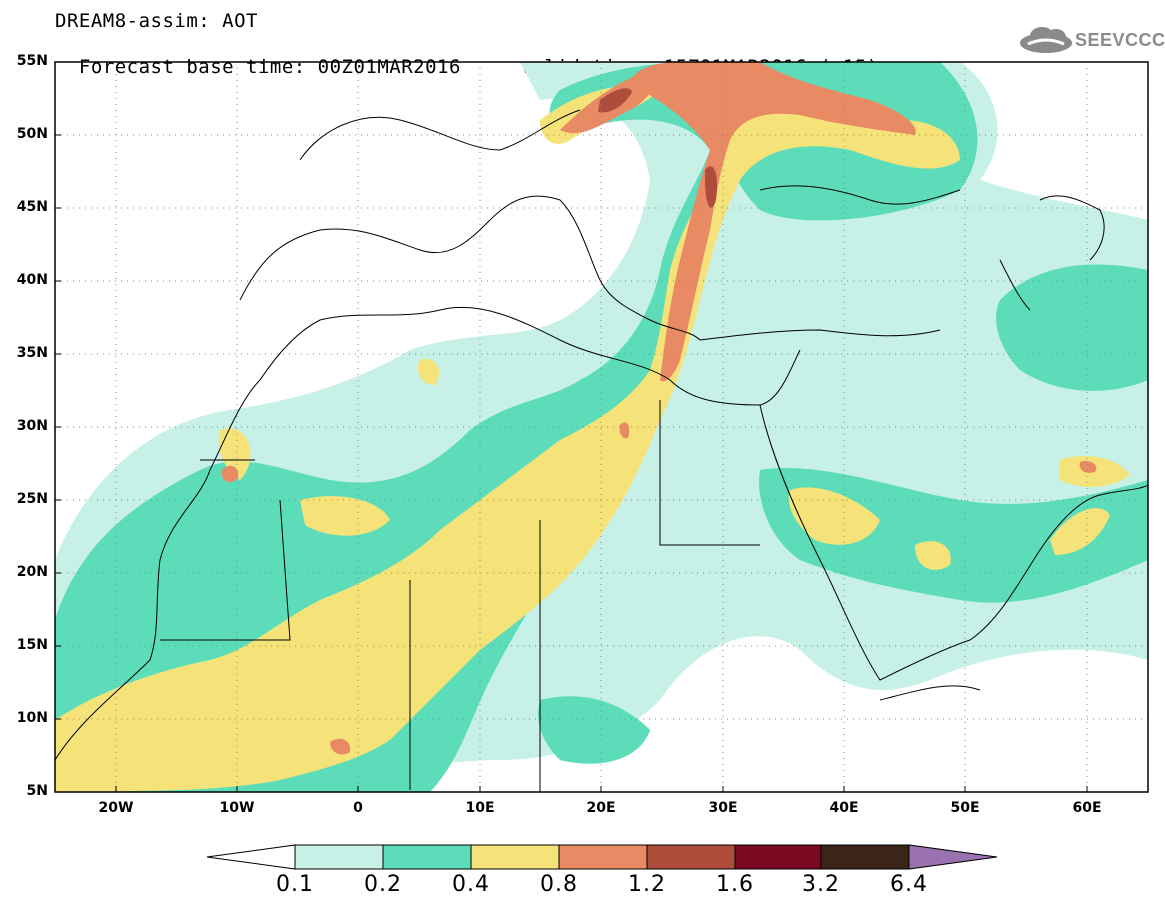 Image resolution: width=1165 pixels, height=905 pixels. What do you see at coordinates (251, 857) in the screenshot?
I see `colorbar-bin-below` at bounding box center [251, 857].